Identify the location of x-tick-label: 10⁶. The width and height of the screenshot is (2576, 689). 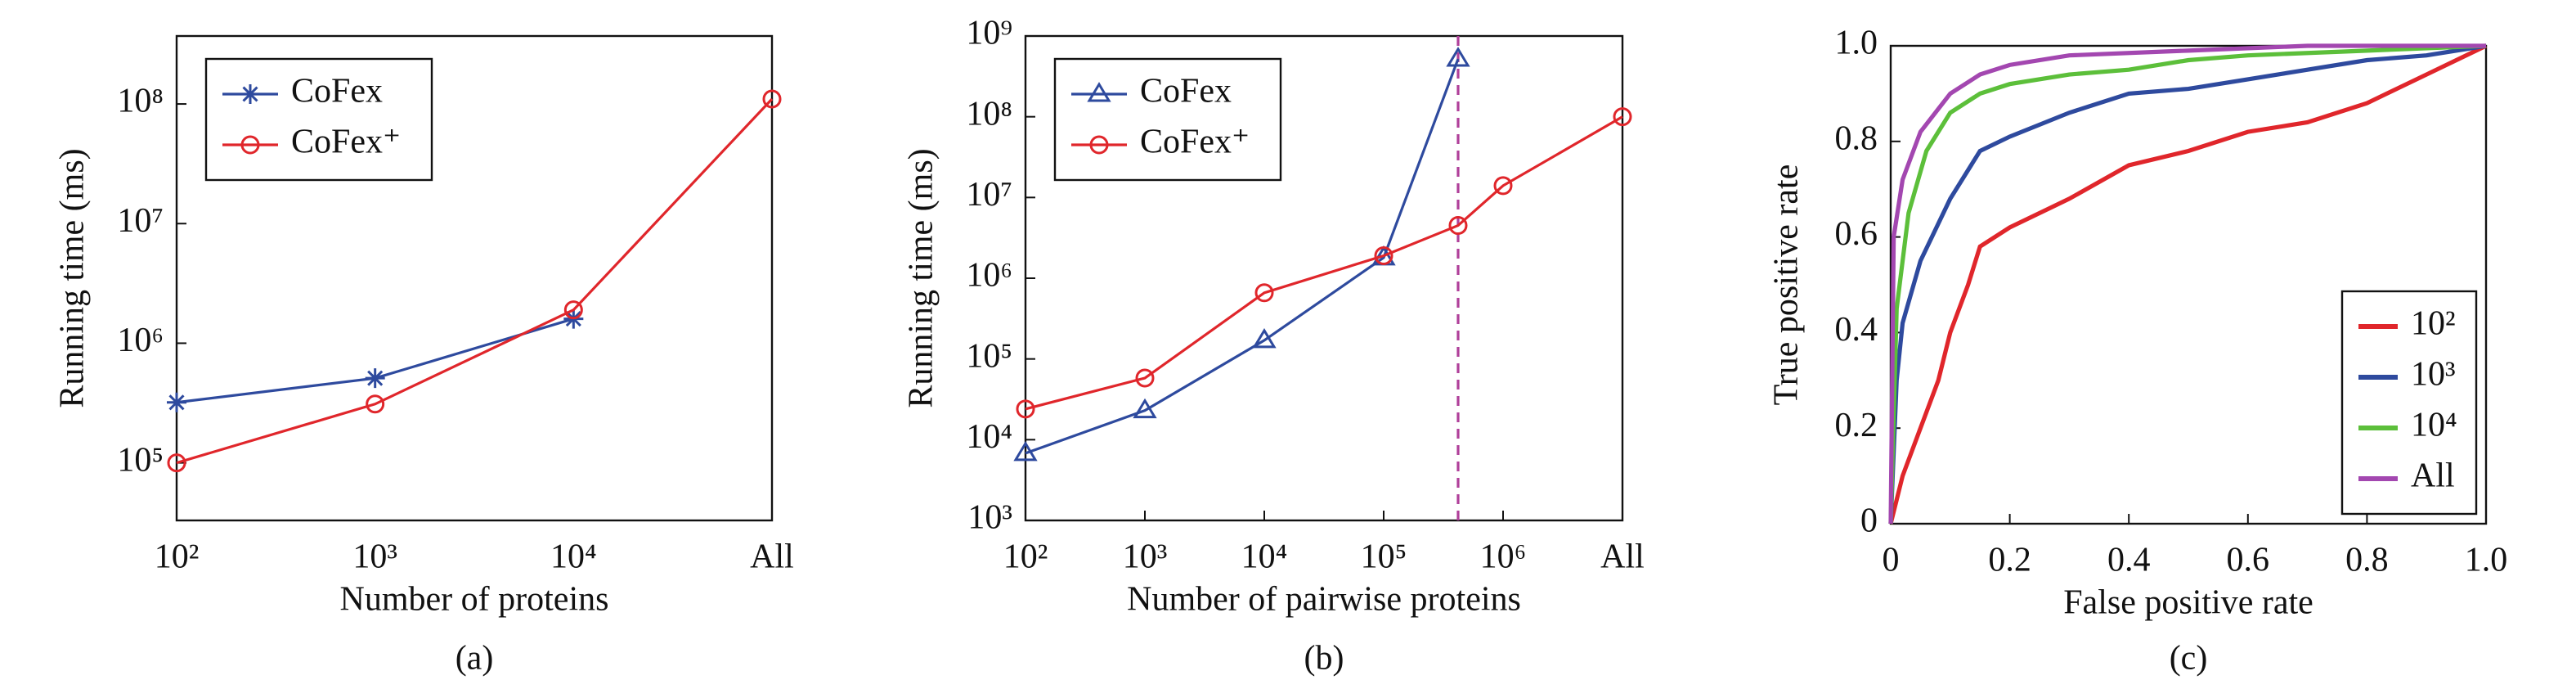
(1504, 557).